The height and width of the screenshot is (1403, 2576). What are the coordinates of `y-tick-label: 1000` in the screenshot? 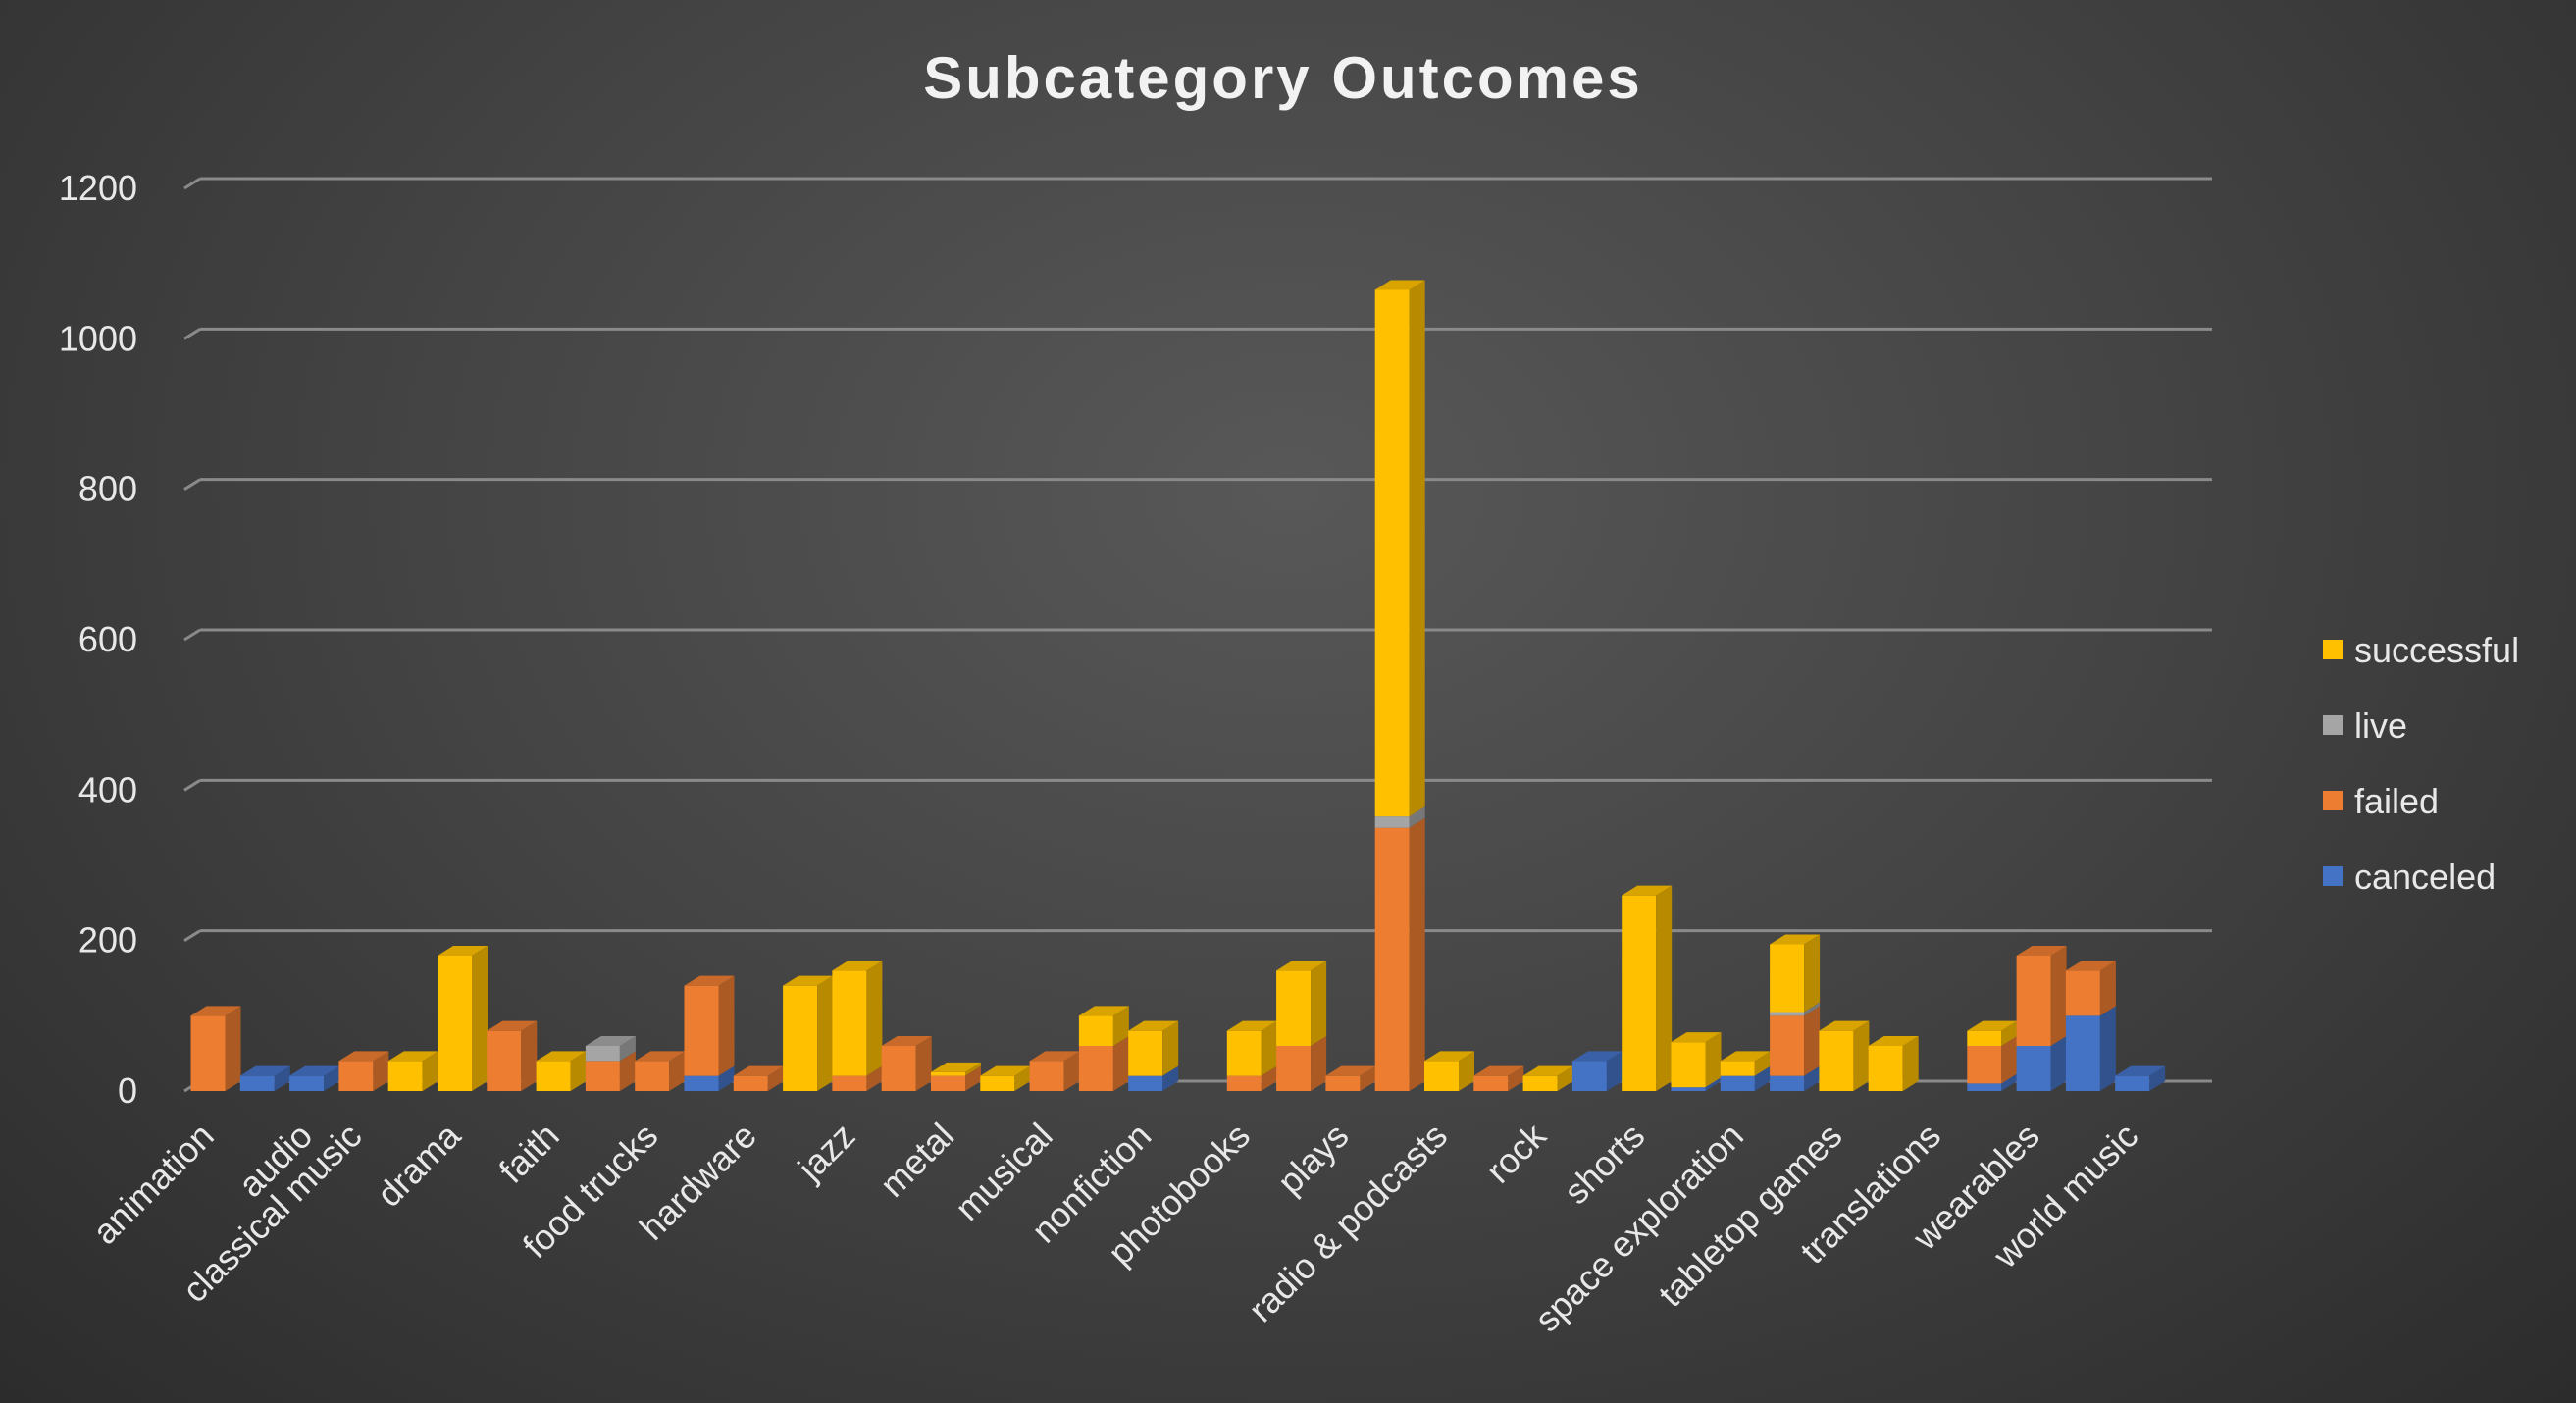 It's located at (98, 338).